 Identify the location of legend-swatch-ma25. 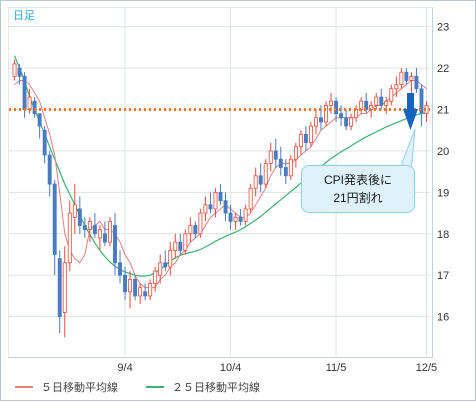
(155, 387).